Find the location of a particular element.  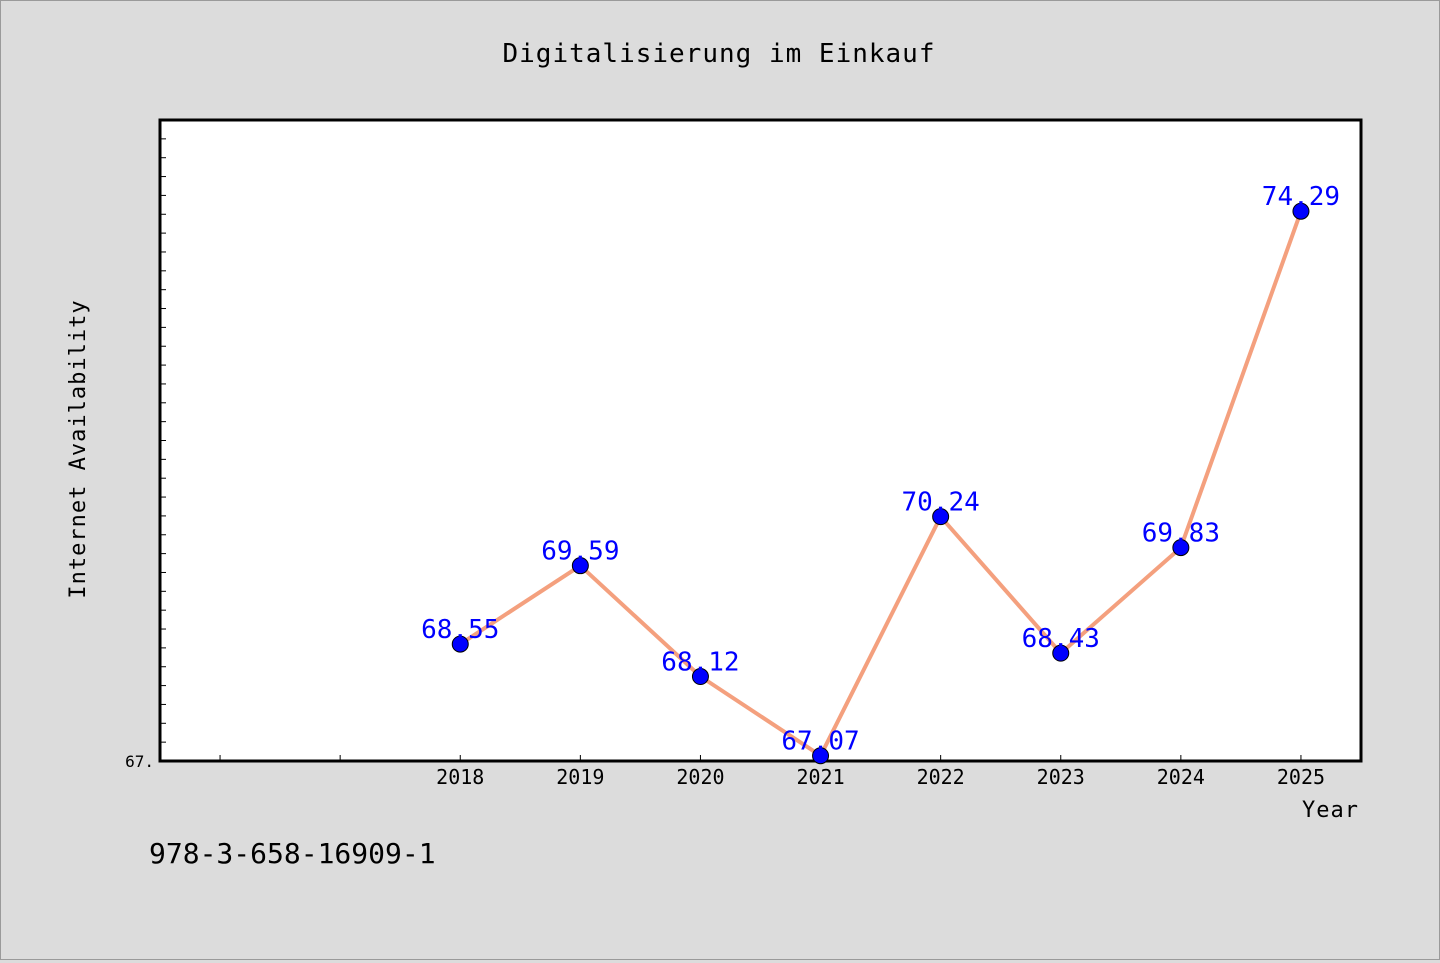

data-label: 69.83 is located at coordinates (1181, 534).